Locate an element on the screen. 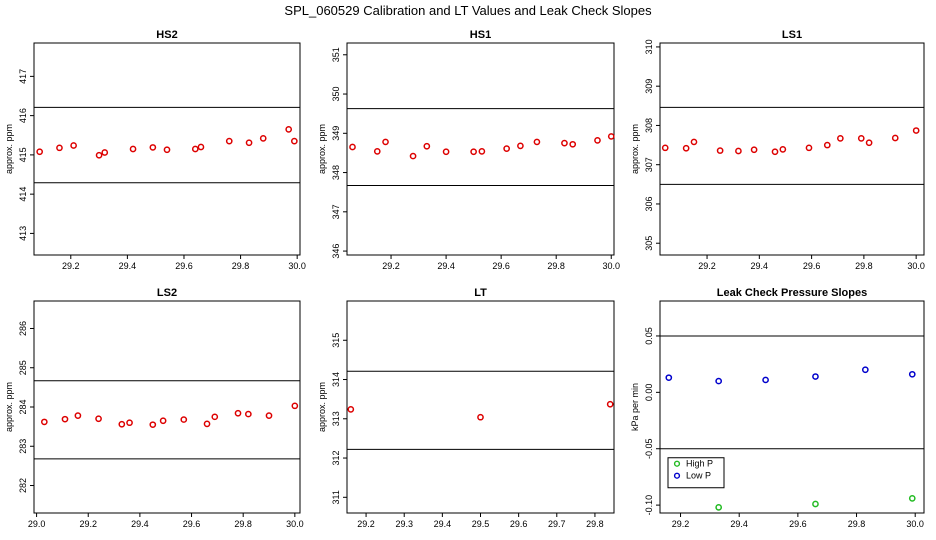 This screenshot has height=540, width=936. chart-4-xtick-label-3: 29.5 is located at coordinates (481, 524).